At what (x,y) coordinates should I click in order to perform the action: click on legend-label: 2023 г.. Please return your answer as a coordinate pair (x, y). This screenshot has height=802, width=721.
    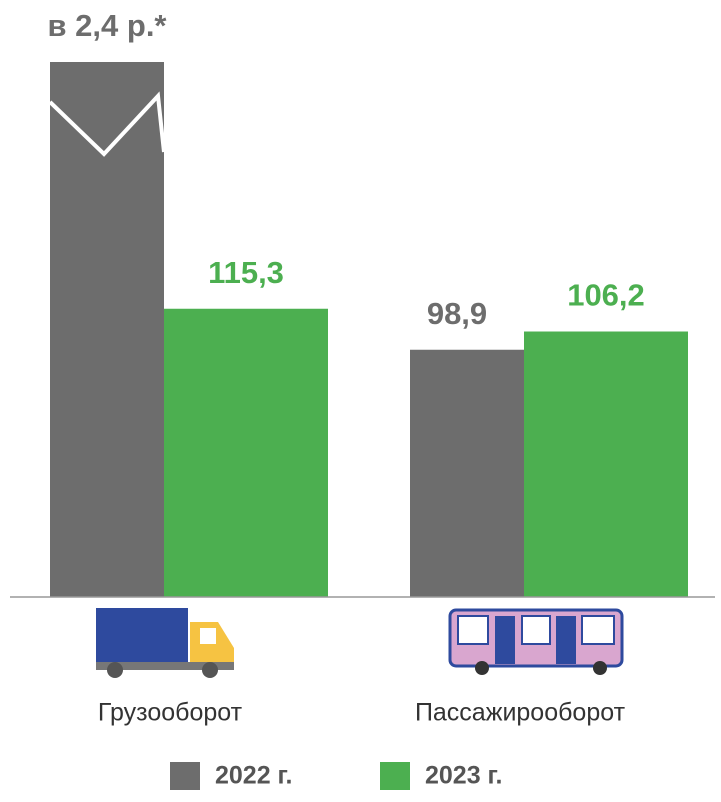
    Looking at the image, I should click on (463, 776).